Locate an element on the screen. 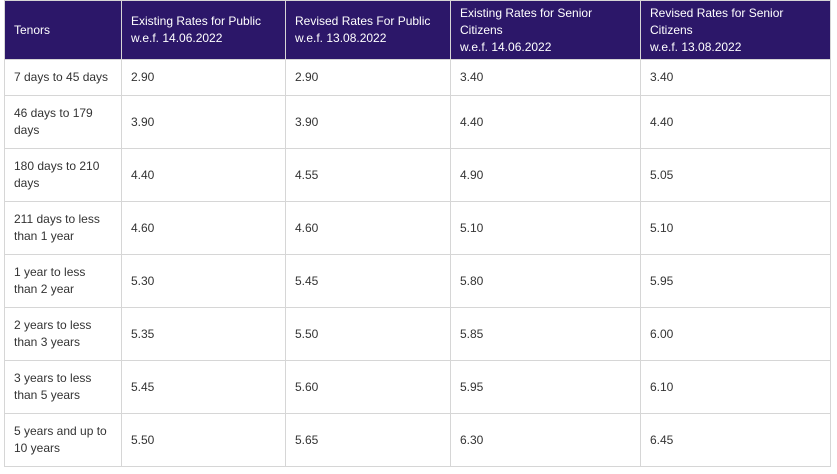 The width and height of the screenshot is (837, 474). rate-cell: 6.45 is located at coordinates (735, 440).